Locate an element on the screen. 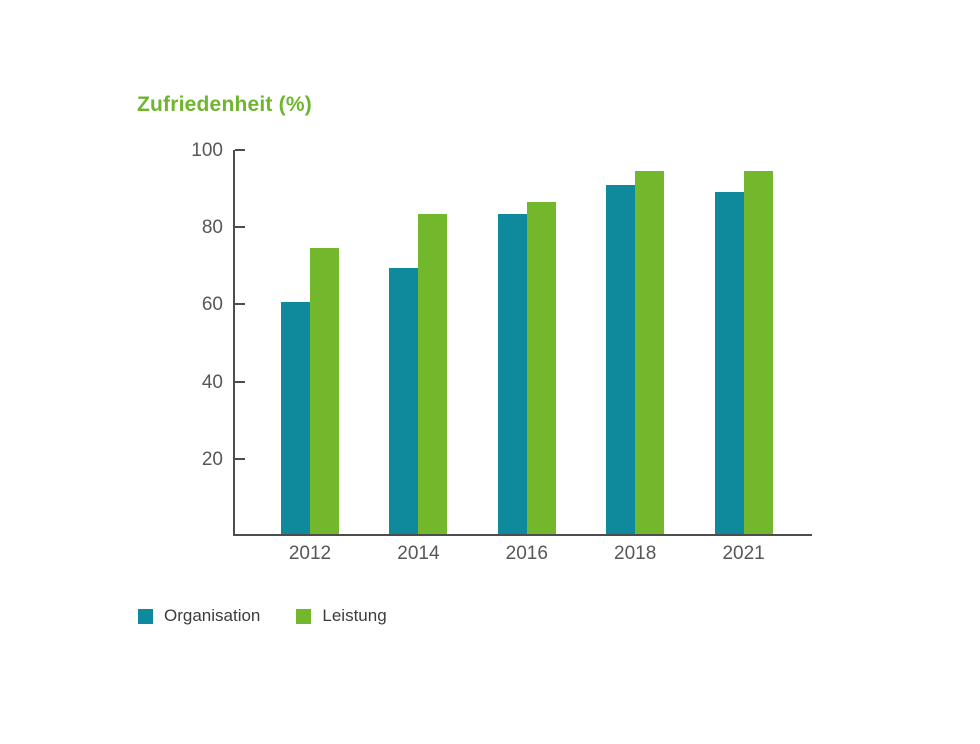  y-tick-label: 100 is located at coordinates (207, 150).